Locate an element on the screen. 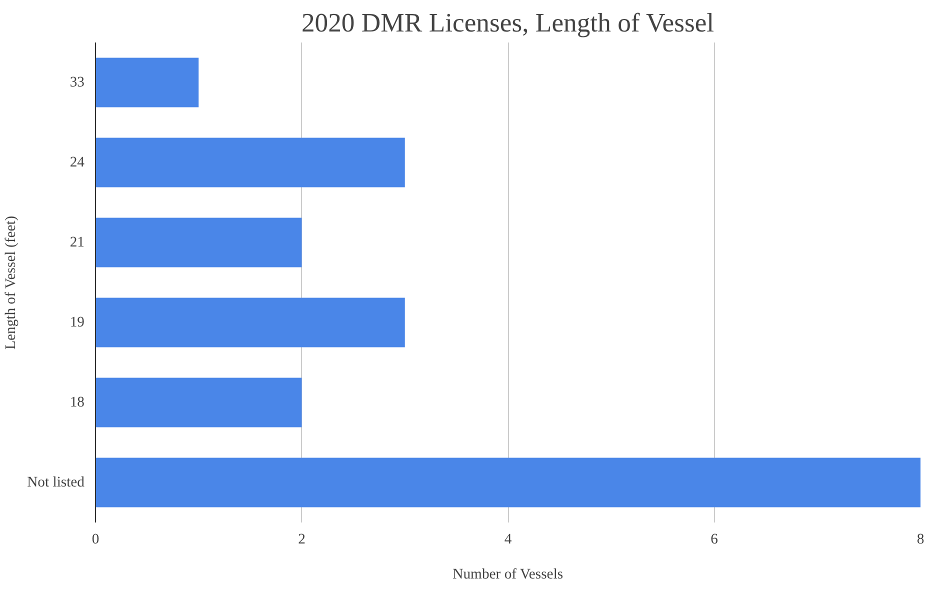 Image resolution: width=950 pixels, height=597 pixels. chart-title: 2020 DMR Licenses, Length of Vessel is located at coordinates (507, 23).